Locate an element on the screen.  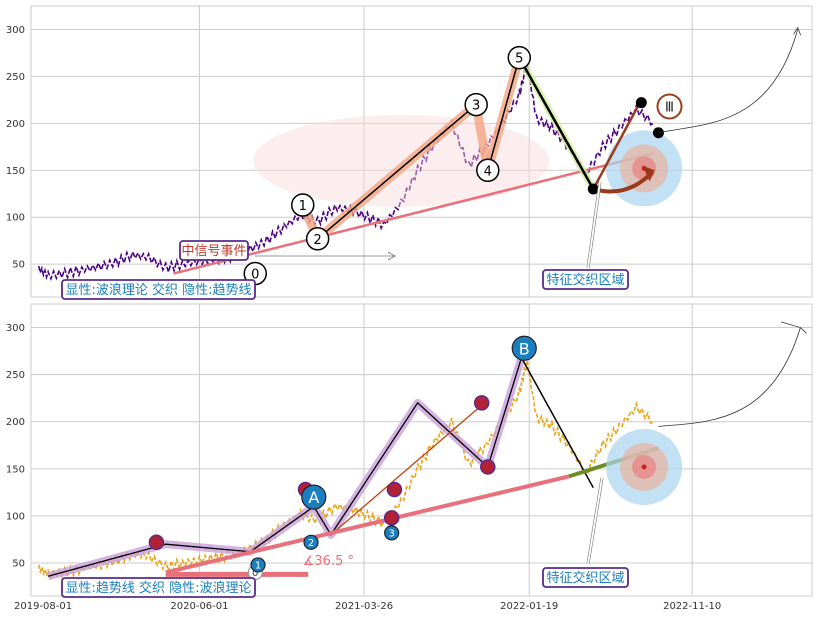
x-tick-label: 2021-03-26 is located at coordinates (364, 606).